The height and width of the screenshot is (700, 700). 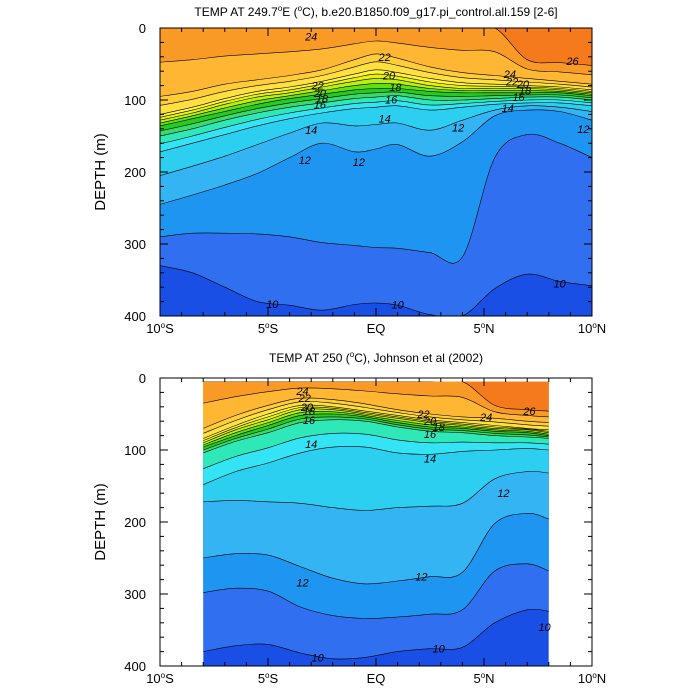 I want to click on x-tick-label: 5oN, so click(x=483, y=678).